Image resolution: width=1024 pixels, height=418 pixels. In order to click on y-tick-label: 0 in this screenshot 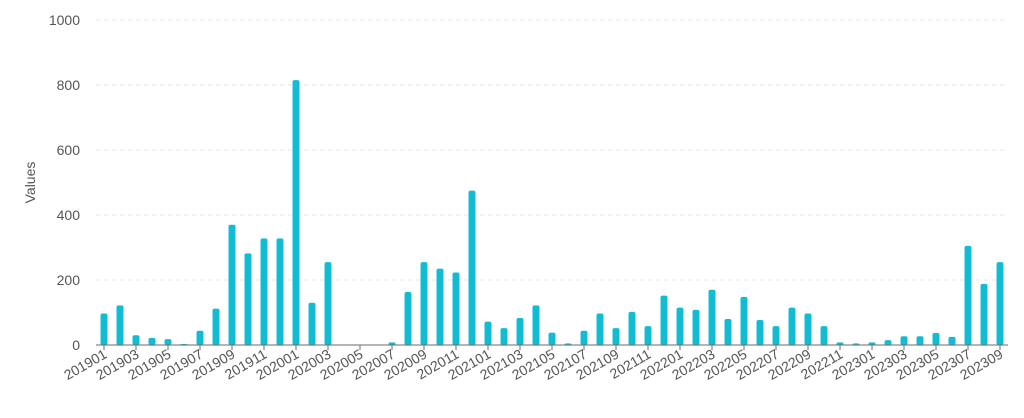, I will do `click(76, 345)`.